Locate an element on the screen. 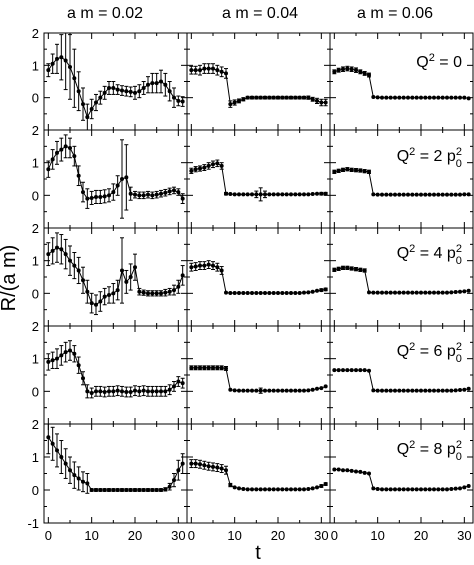 The width and height of the screenshot is (474, 565). series is located at coordinates (115, 369).